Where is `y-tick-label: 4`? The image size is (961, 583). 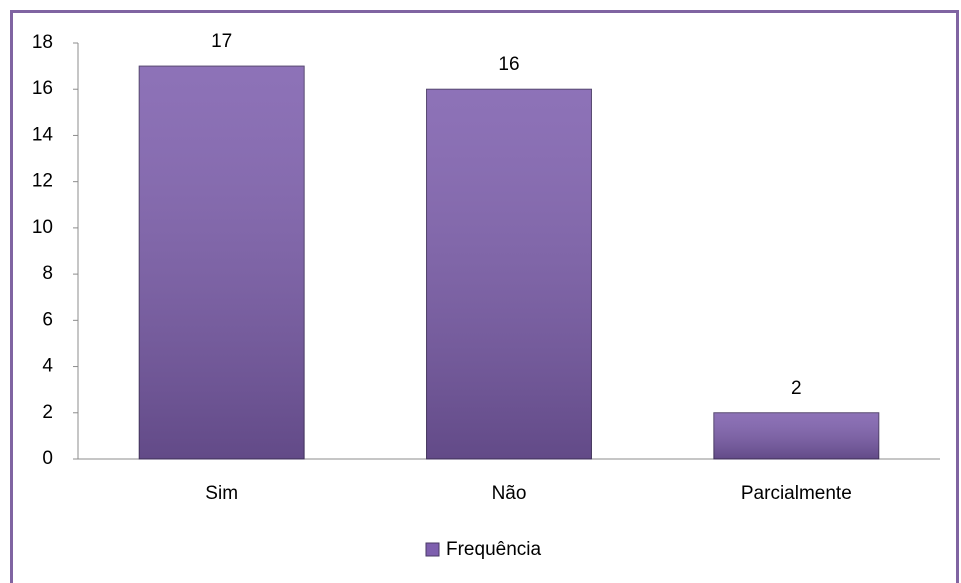 y-tick-label: 4 is located at coordinates (47, 366).